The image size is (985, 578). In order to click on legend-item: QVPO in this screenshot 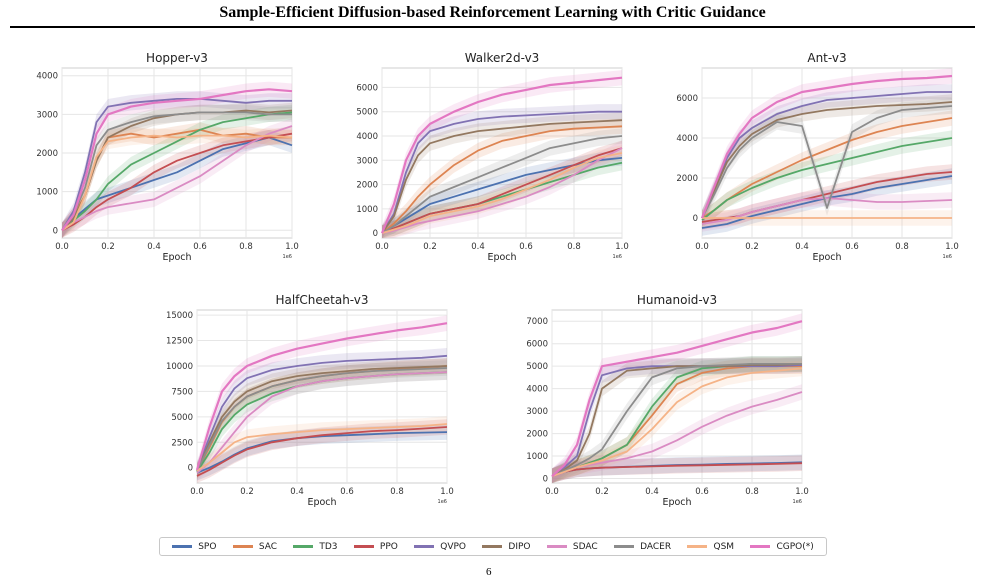, I will do `click(440, 547)`.